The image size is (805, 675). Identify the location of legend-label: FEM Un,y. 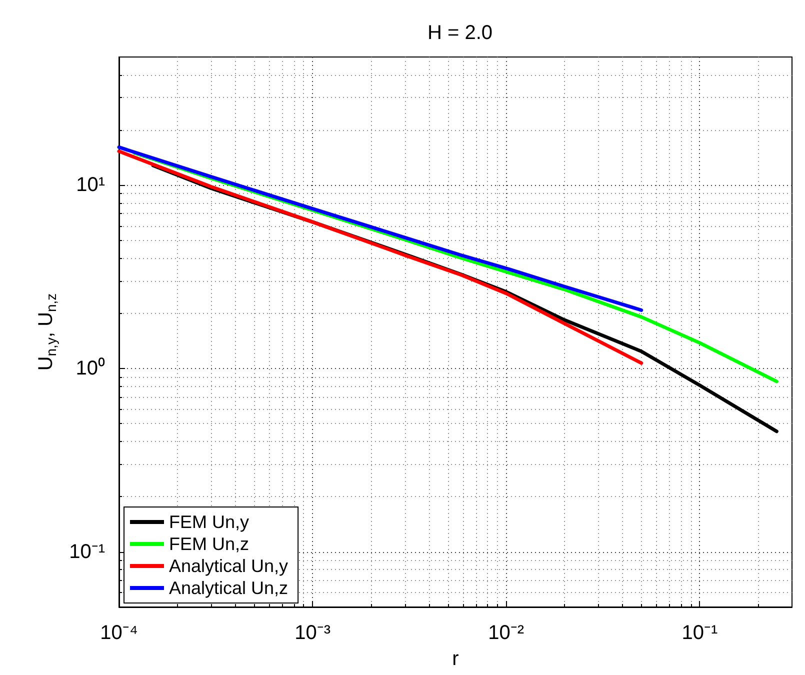
(209, 522).